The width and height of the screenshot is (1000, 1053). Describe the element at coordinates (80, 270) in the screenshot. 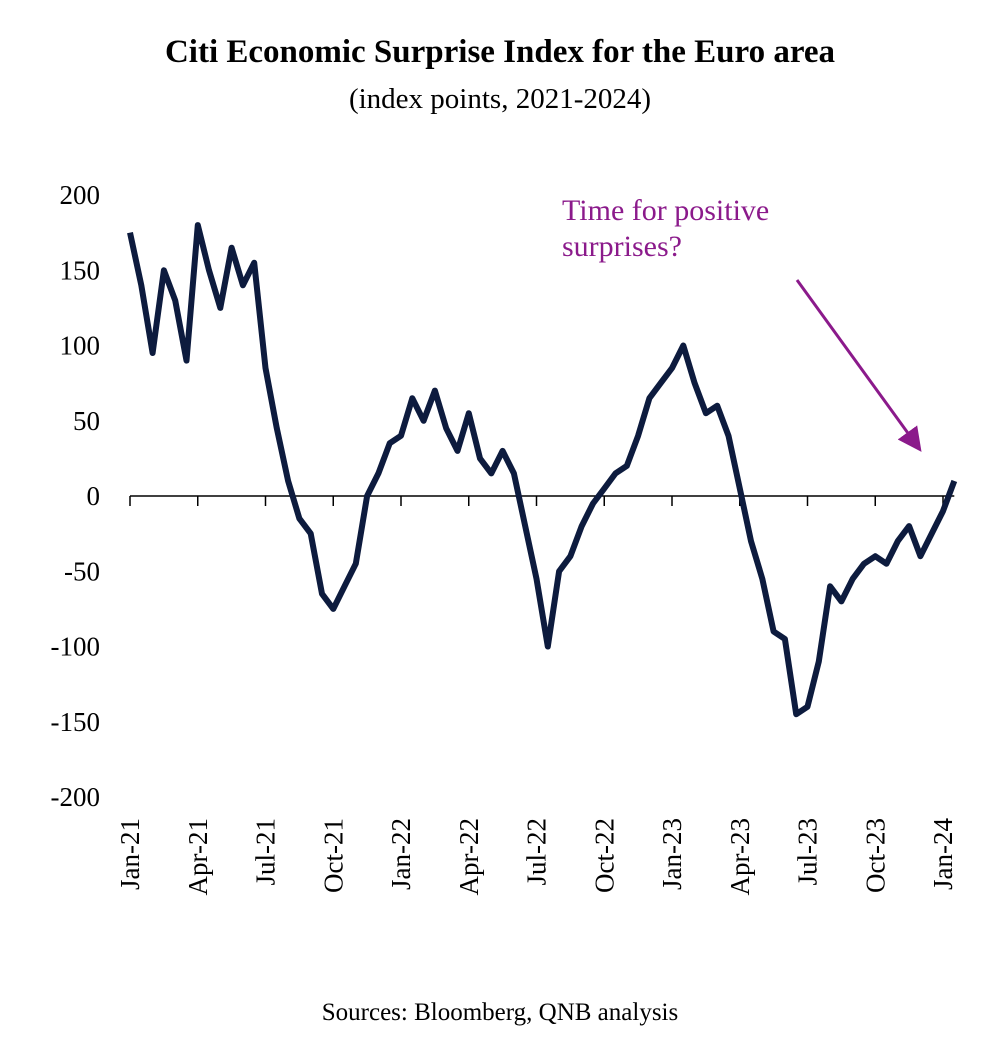

I see `y-tick-label: 150` at that location.